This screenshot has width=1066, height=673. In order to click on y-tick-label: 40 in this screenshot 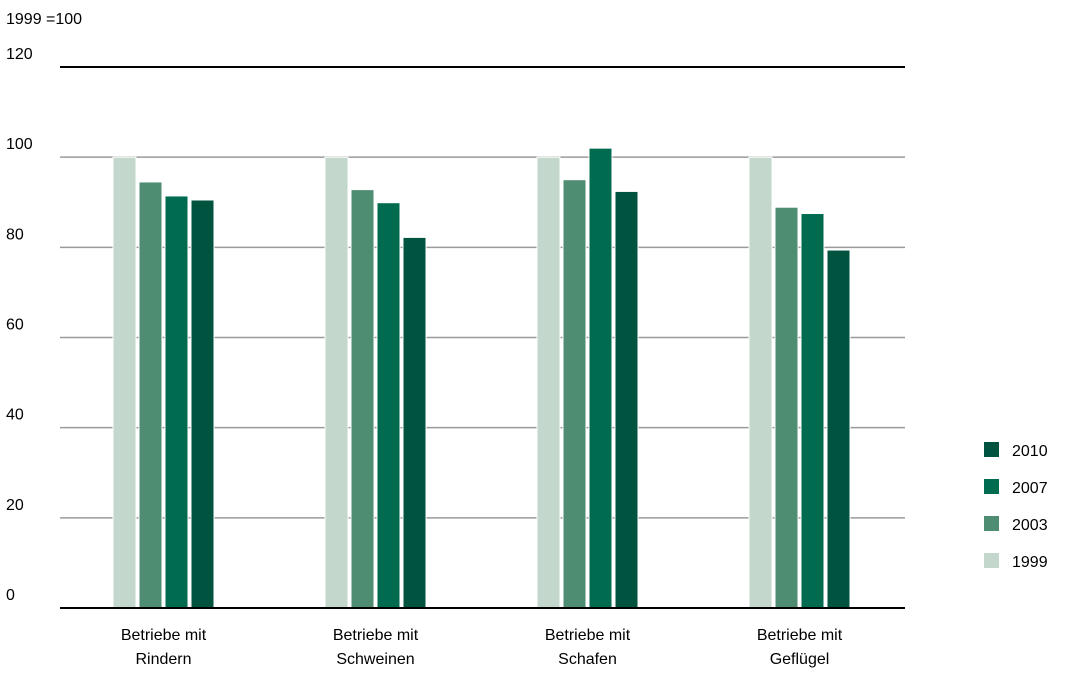, I will do `click(15, 415)`.